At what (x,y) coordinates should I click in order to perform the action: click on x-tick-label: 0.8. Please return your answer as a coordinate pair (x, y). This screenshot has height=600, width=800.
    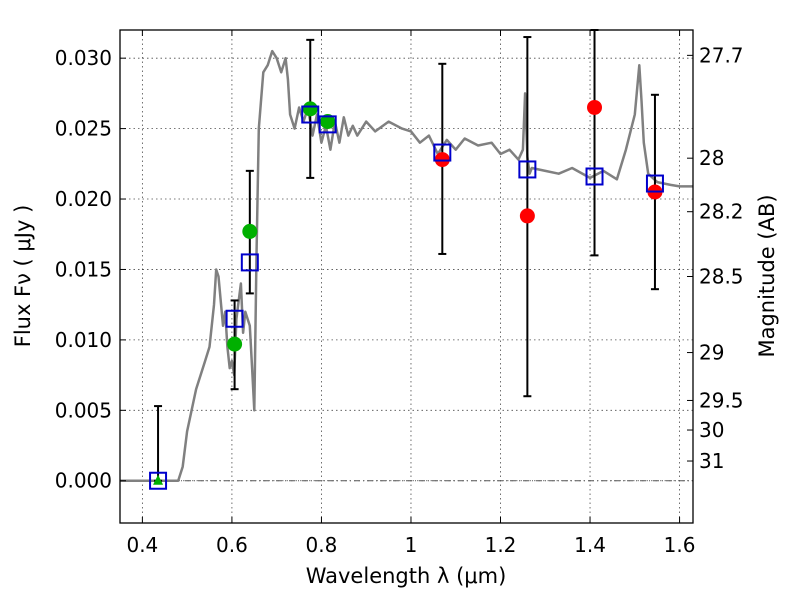
    Looking at the image, I should click on (322, 545).